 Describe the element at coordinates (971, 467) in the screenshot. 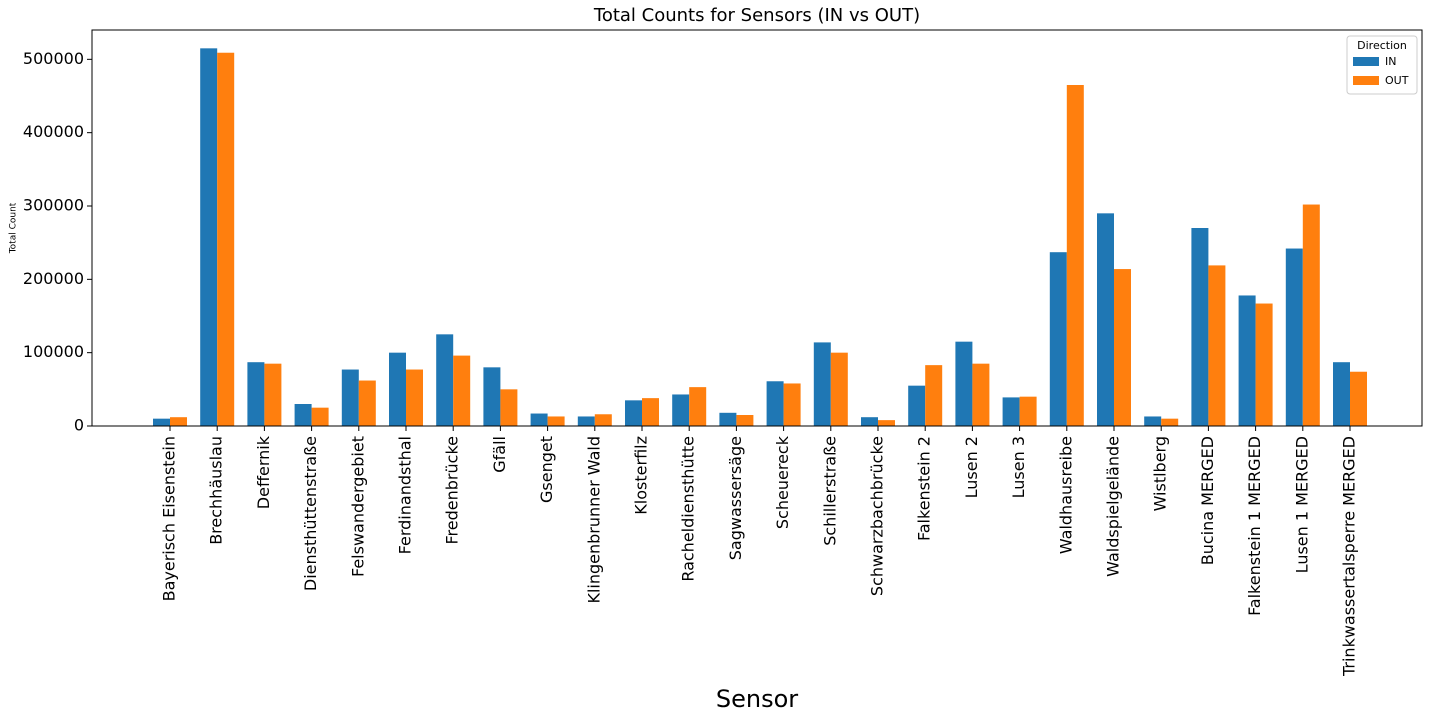

I see `x-tick-label: Lusen 2` at that location.